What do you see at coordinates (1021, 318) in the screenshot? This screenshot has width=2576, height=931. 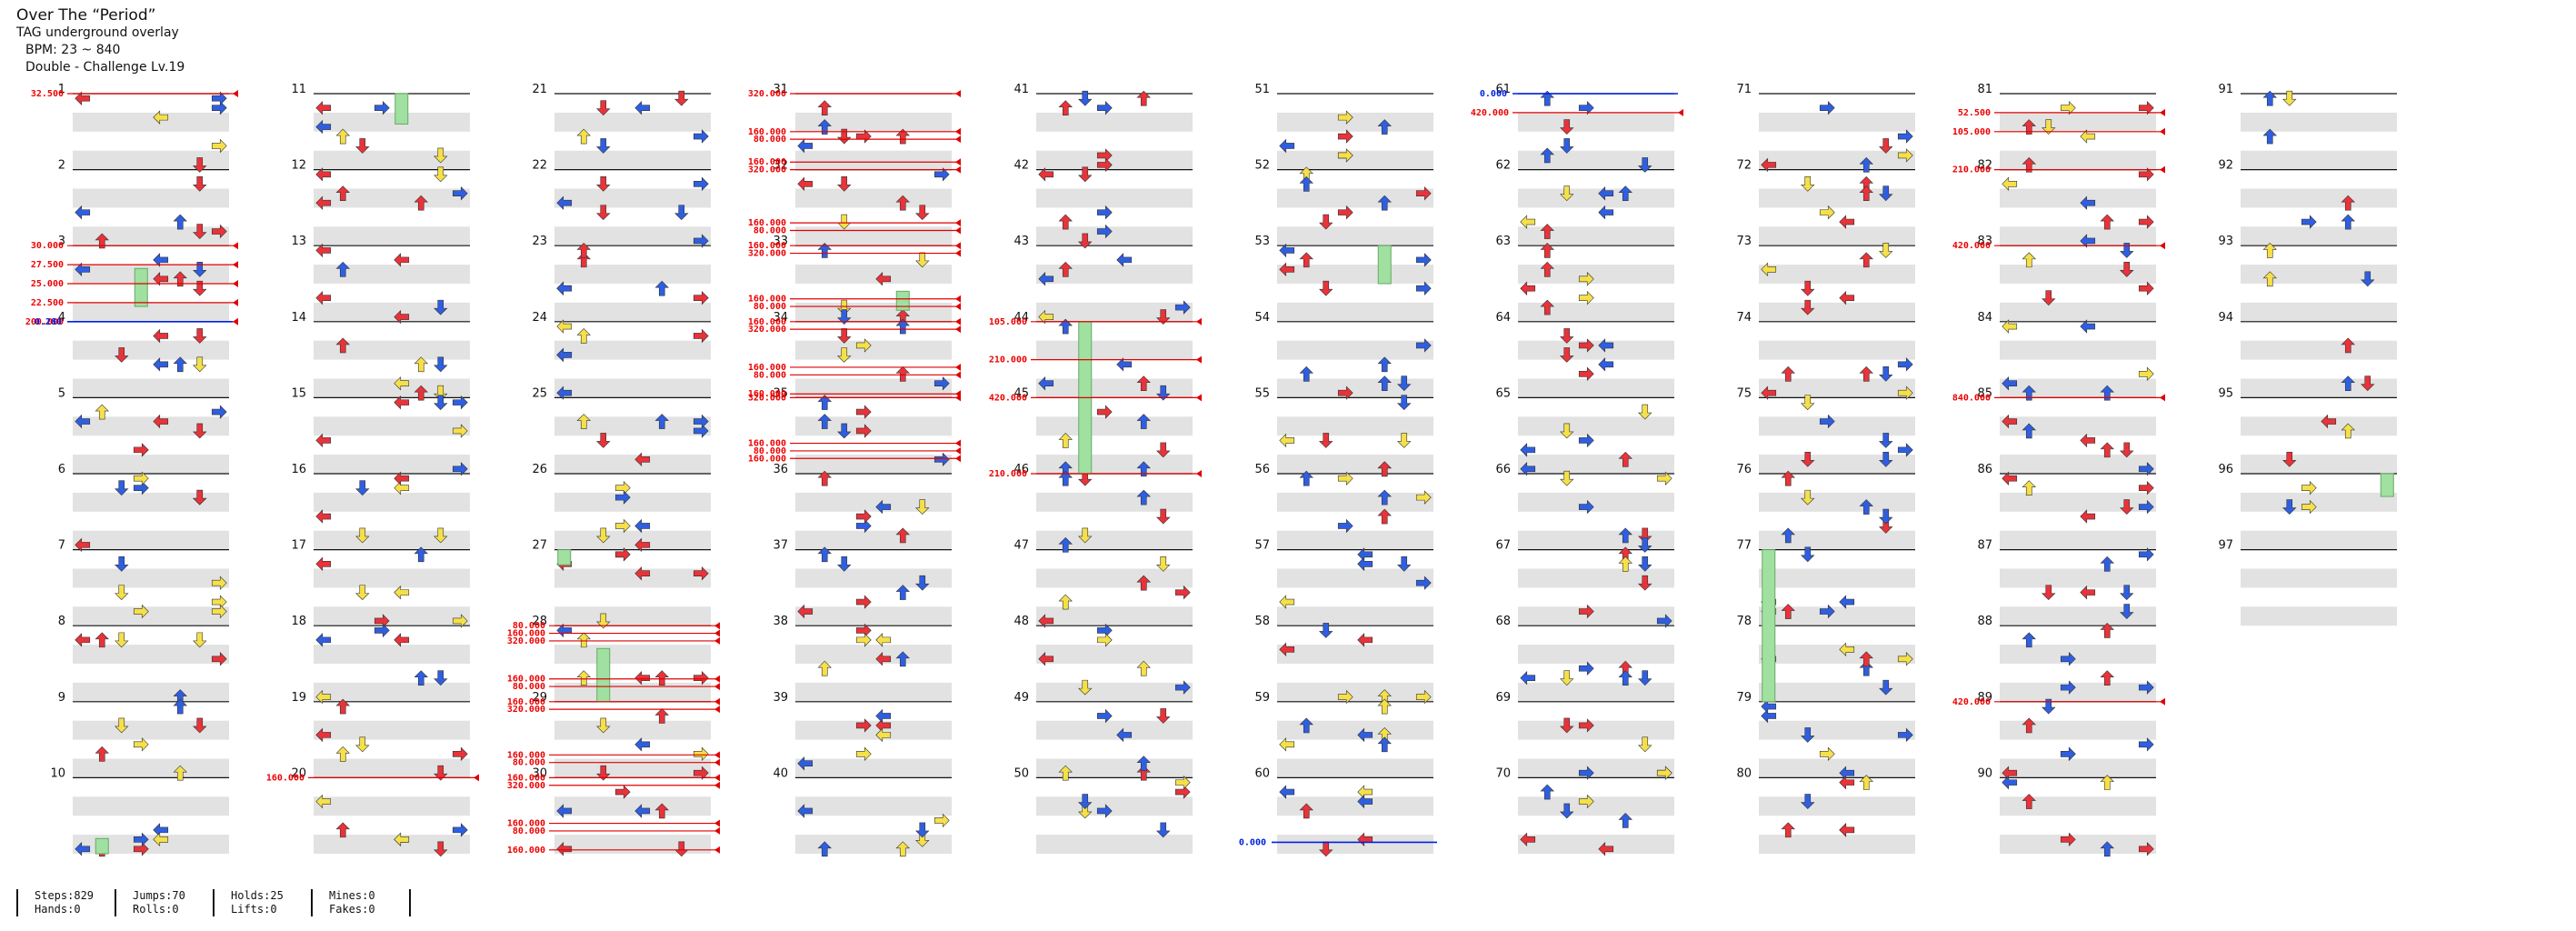 I see `measure-number: 44` at bounding box center [1021, 318].